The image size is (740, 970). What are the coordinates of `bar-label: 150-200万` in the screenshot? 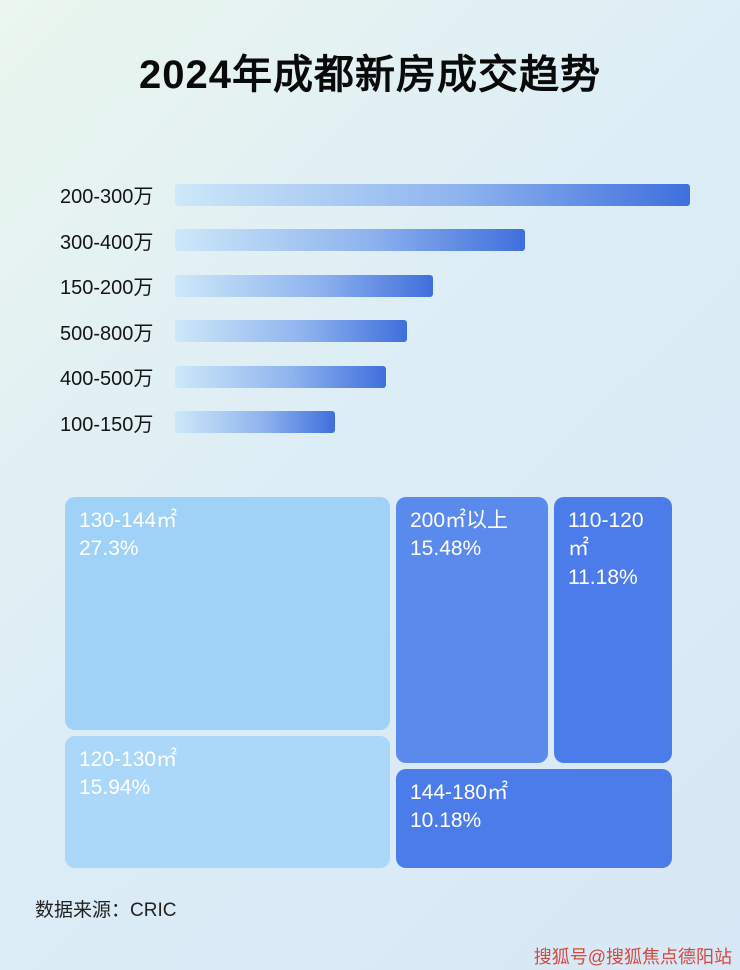 It's located at (107, 288).